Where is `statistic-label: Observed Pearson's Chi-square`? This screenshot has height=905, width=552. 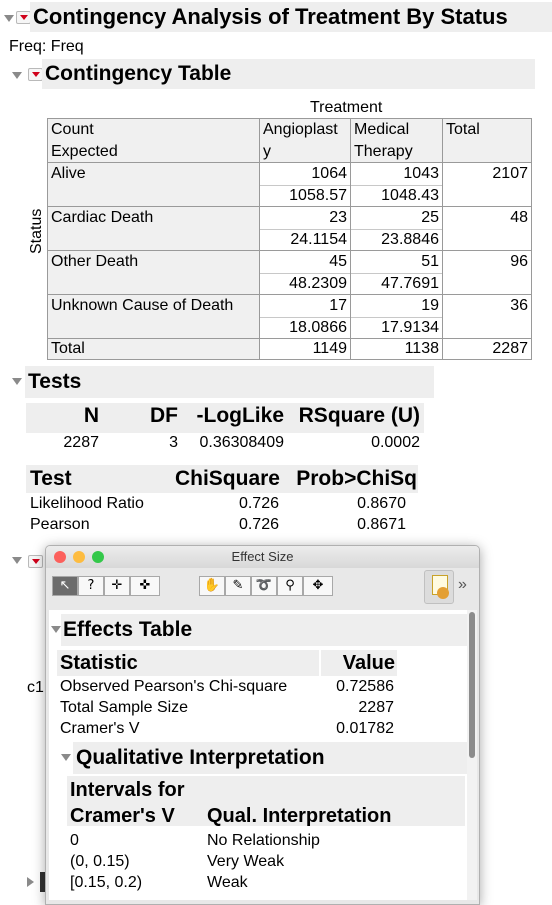
statistic-label: Observed Pearson's Chi-square is located at coordinates (174, 686).